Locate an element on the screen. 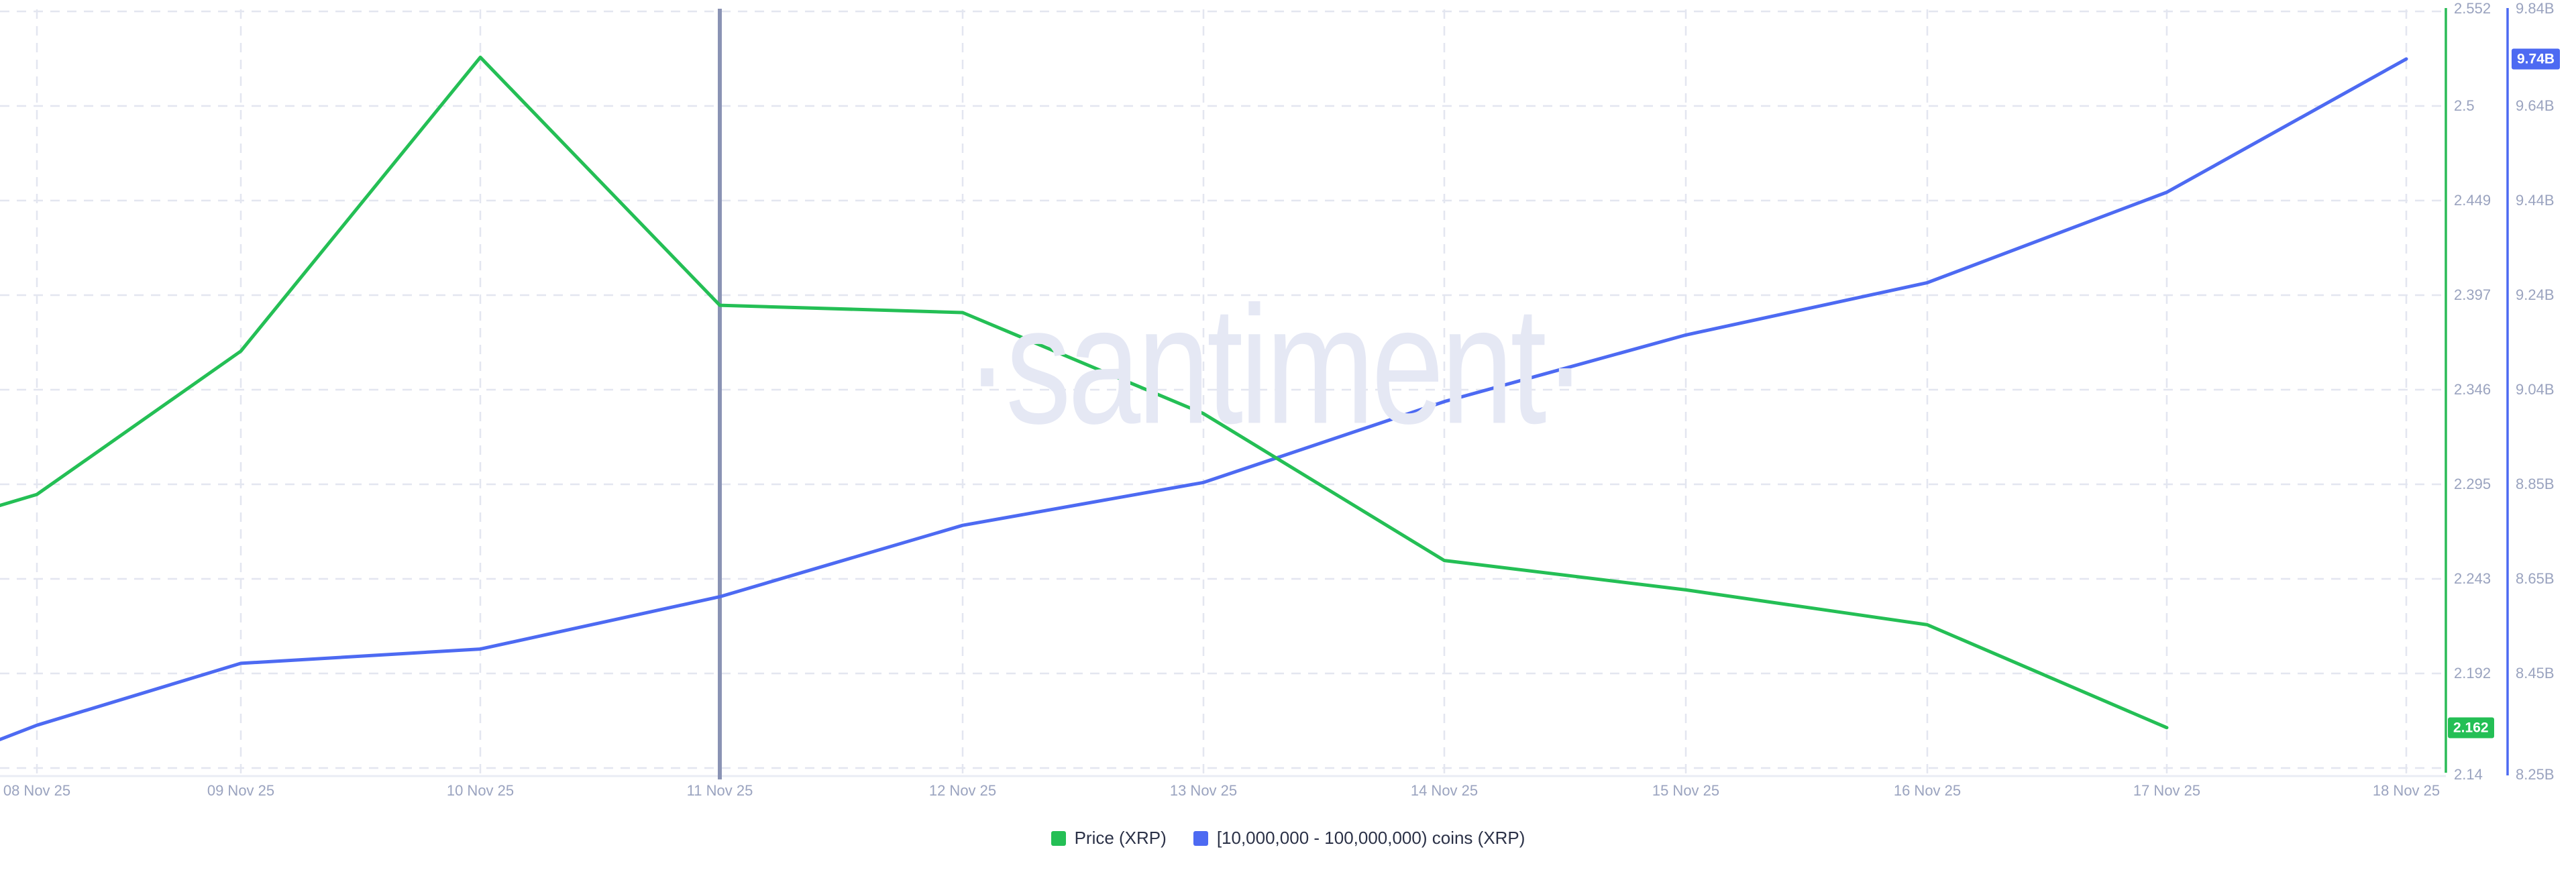  price-last-value-badge: 2.162 is located at coordinates (2471, 728).